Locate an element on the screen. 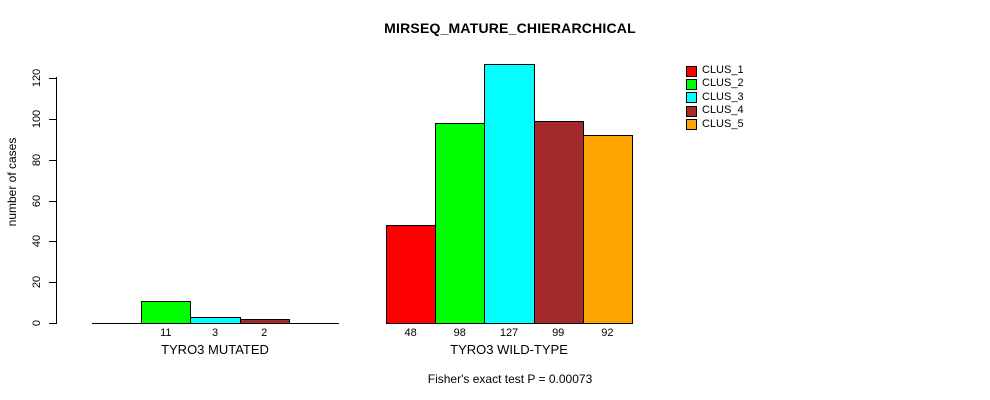  bar-value-label-CLUS_5: 92 is located at coordinates (607, 333).